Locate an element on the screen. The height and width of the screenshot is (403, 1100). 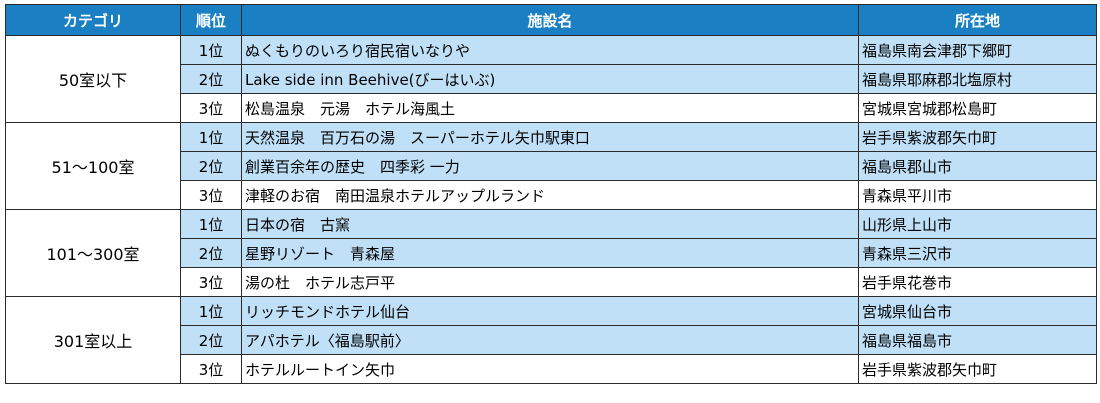
location-cell: 福島県郡山市 is located at coordinates (977, 166).